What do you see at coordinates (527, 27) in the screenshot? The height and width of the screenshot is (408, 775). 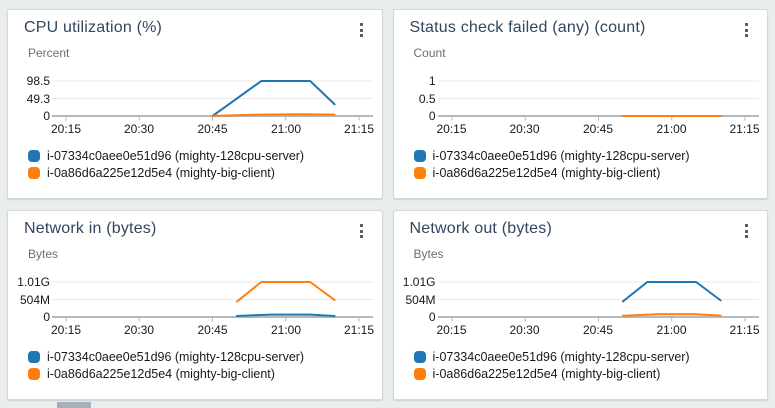 I see `widget-title: Status check failed (any) (count)` at bounding box center [527, 27].